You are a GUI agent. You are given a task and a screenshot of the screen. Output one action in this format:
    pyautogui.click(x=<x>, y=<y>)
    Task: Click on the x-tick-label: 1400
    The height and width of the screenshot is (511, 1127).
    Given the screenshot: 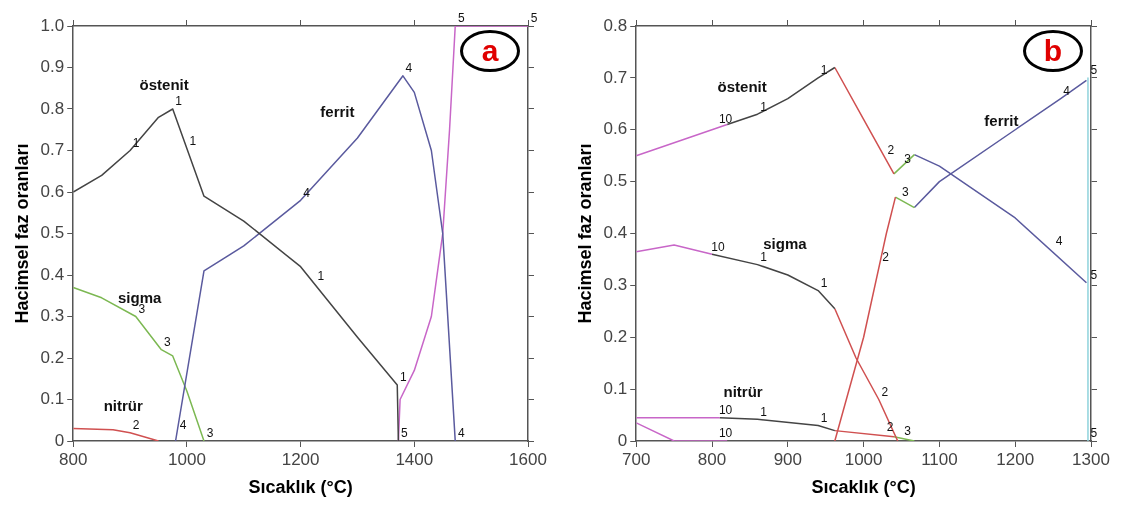 What is the action you would take?
    pyautogui.click(x=414, y=459)
    